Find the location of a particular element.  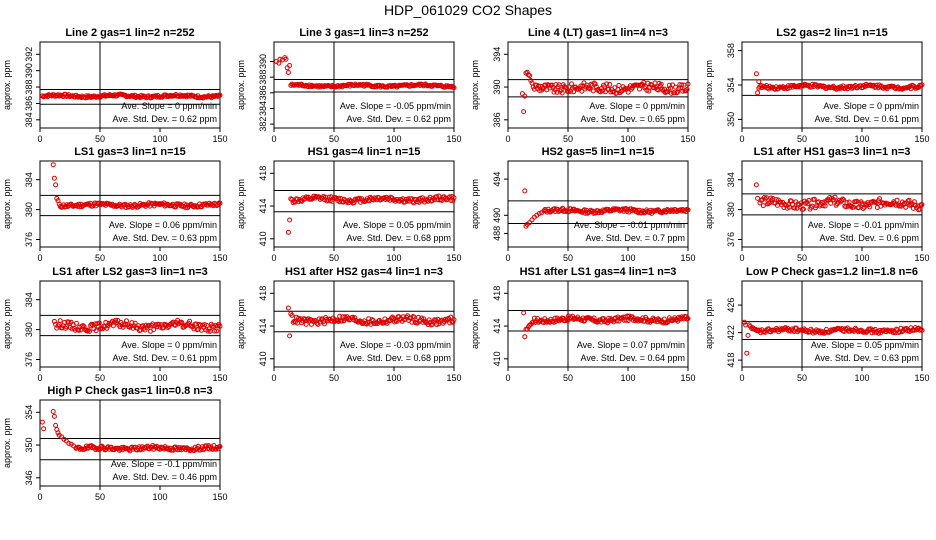

slope-label: Ave. Slope = -0.03 ppm/min is located at coordinates (395, 345).